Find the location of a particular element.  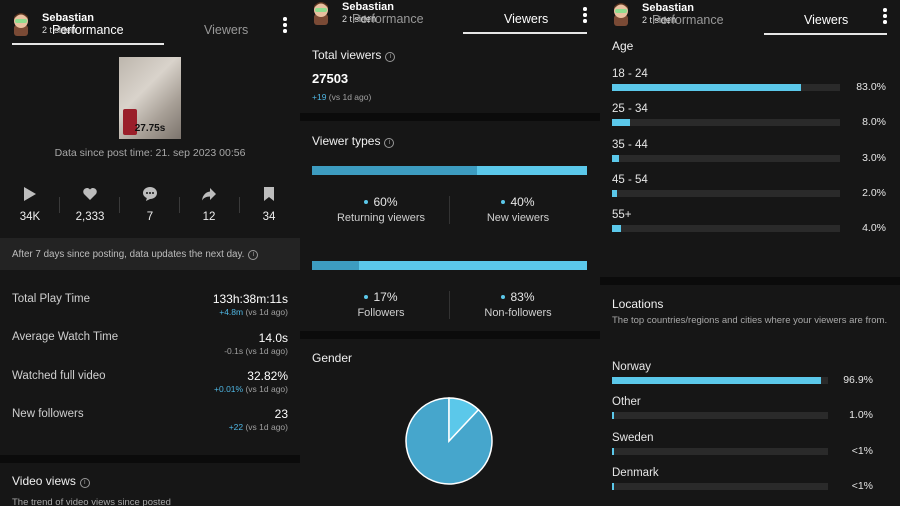

comments-stat: 7 is located at coordinates (150, 204).